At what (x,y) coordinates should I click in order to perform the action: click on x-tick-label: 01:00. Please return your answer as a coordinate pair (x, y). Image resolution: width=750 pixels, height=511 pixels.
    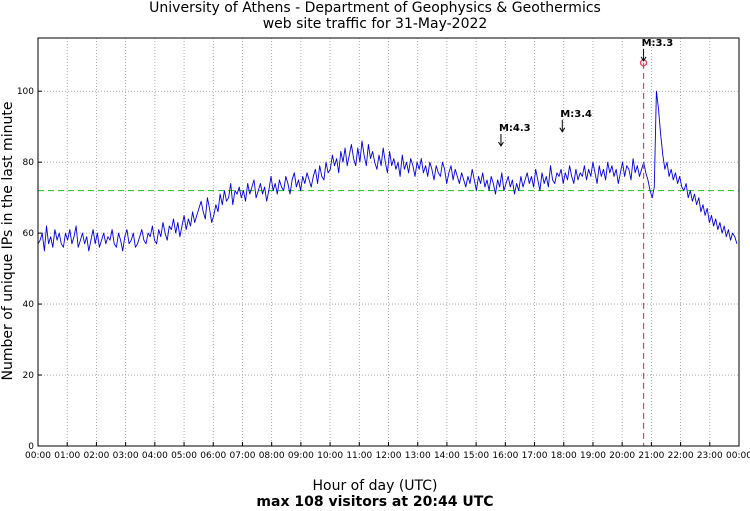
    Looking at the image, I should click on (67, 456).